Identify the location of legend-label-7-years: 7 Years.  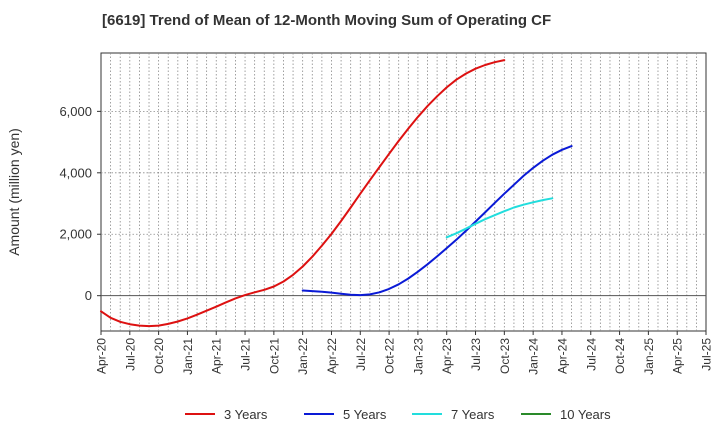
(473, 414).